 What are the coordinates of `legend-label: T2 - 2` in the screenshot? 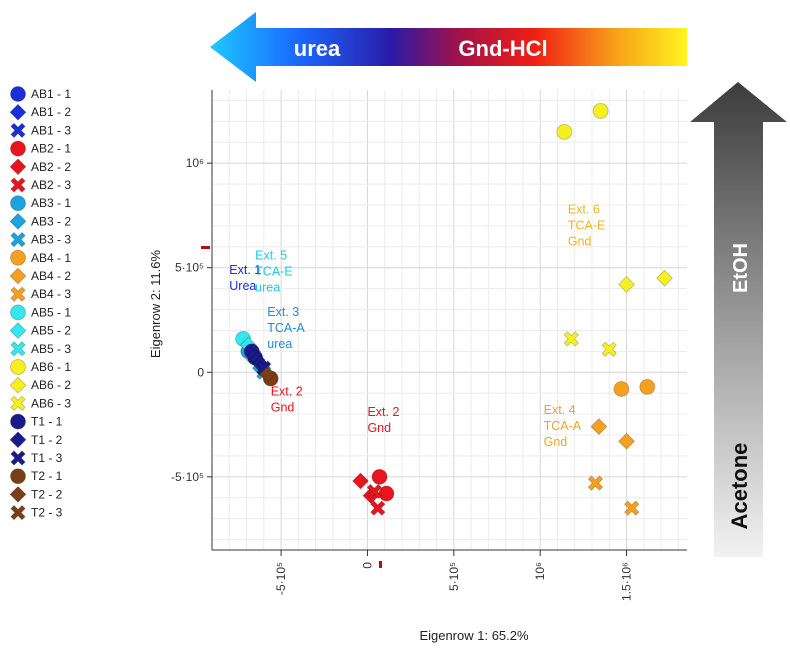 It's located at (47, 494).